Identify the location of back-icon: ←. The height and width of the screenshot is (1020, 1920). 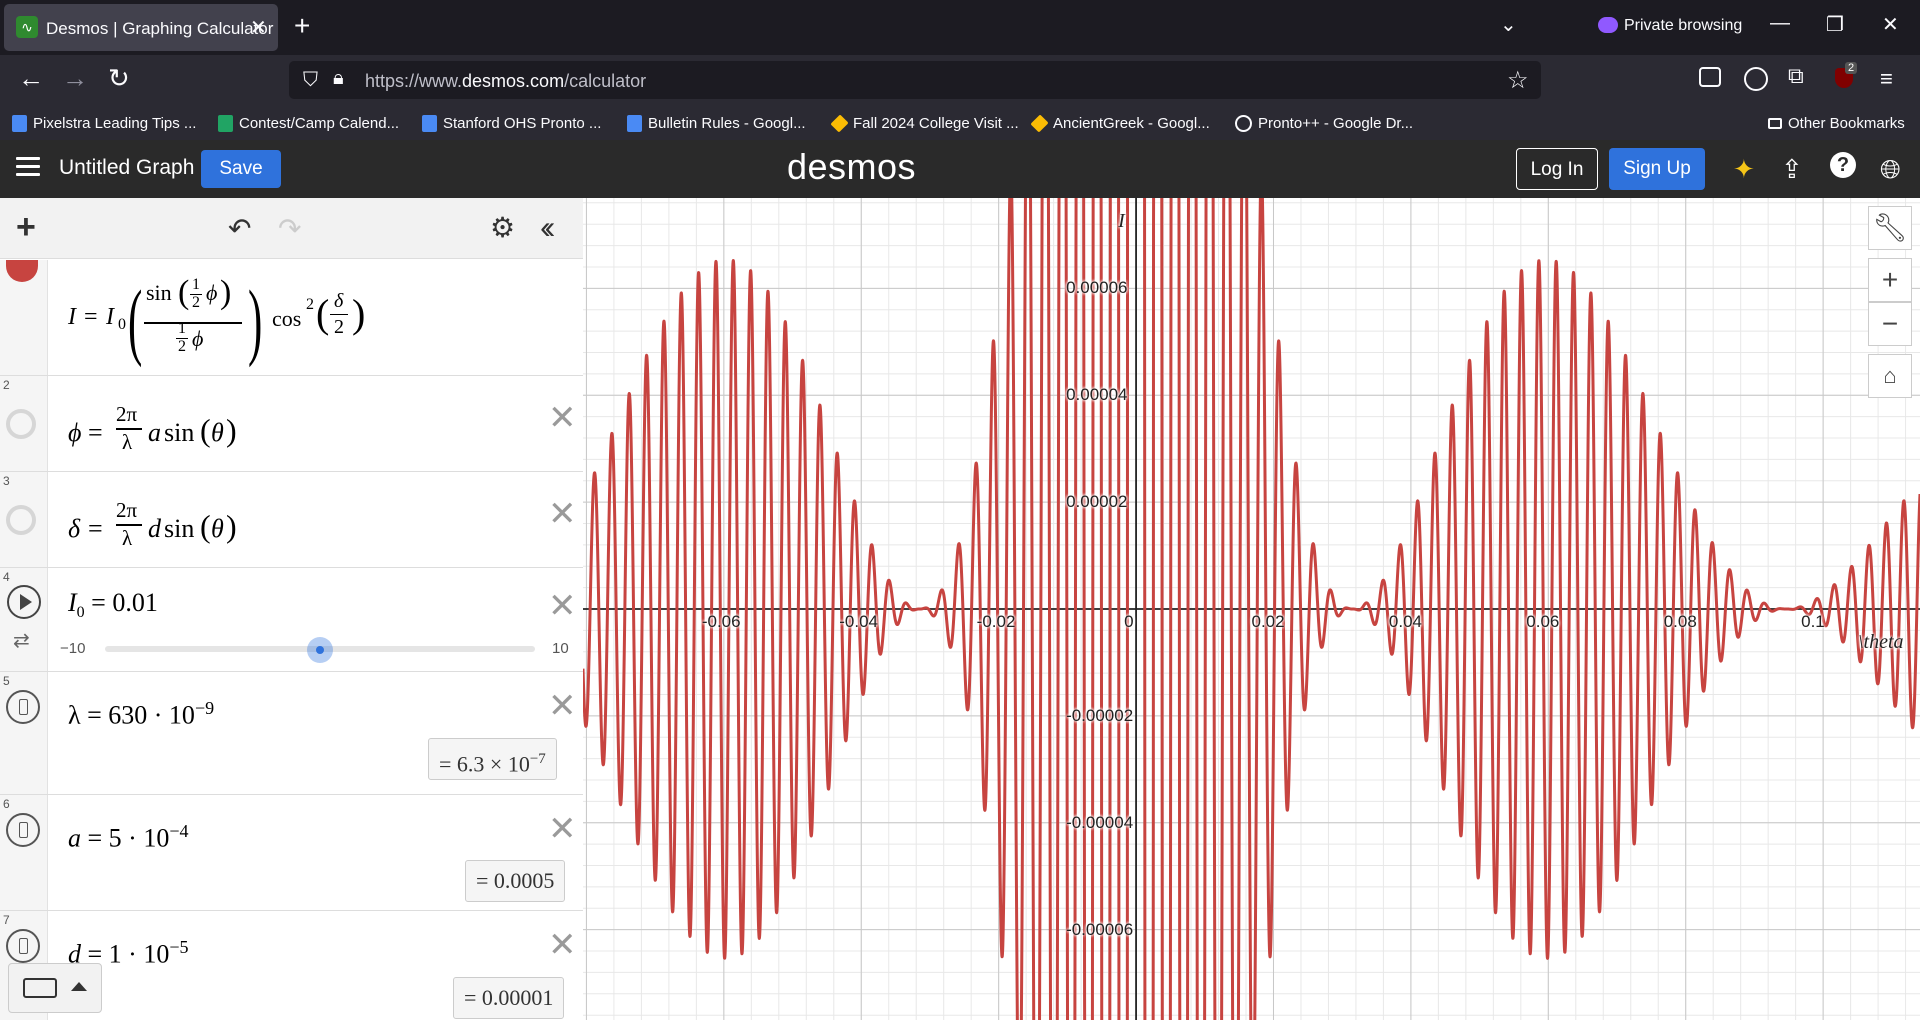
(31, 78).